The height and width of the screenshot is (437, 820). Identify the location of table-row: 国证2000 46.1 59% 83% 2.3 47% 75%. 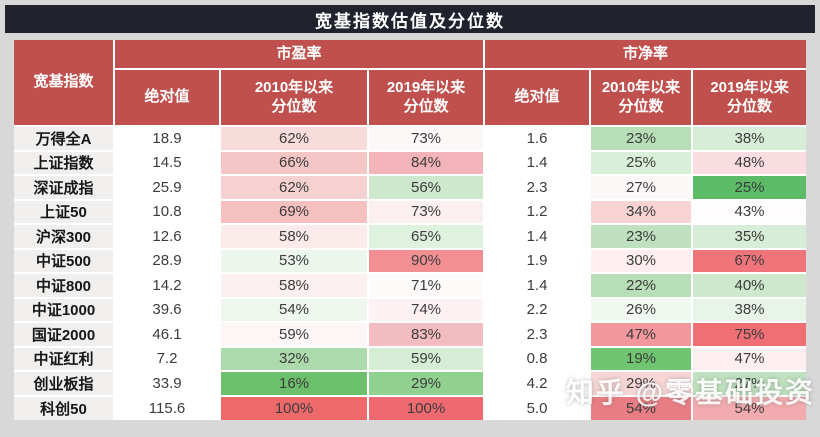
(410, 334).